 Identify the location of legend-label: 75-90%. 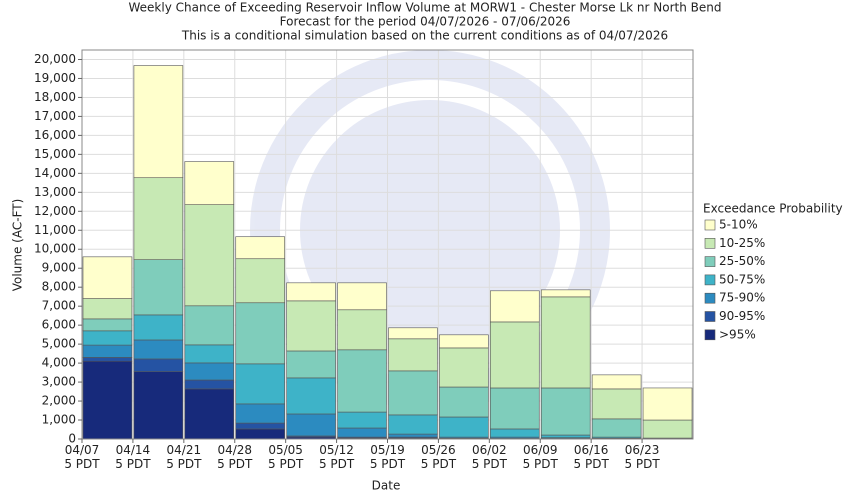
(742, 298).